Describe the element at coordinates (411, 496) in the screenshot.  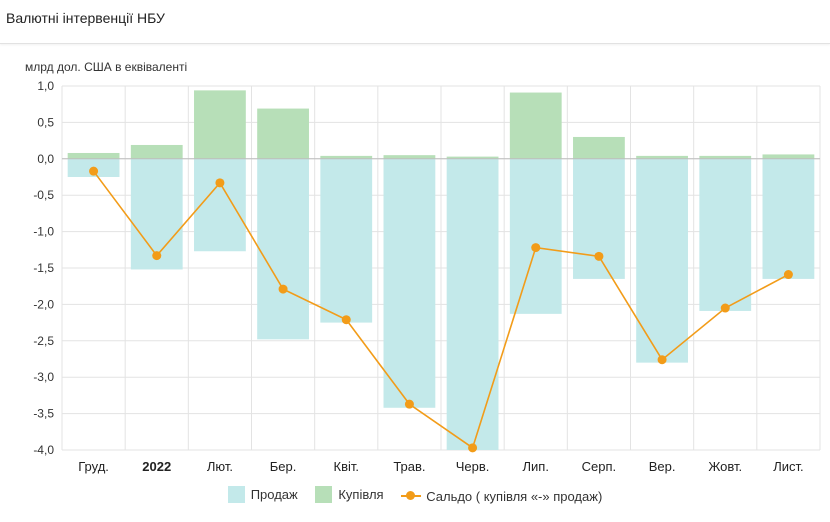
I see `legend-swatch-balance` at that location.